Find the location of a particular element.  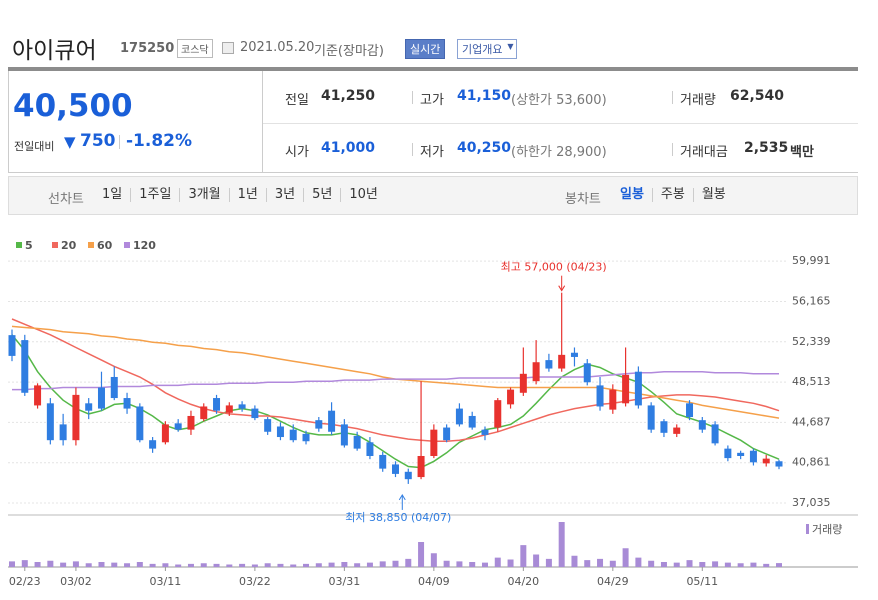

company-button: 기업개요 ▼ is located at coordinates (487, 49).